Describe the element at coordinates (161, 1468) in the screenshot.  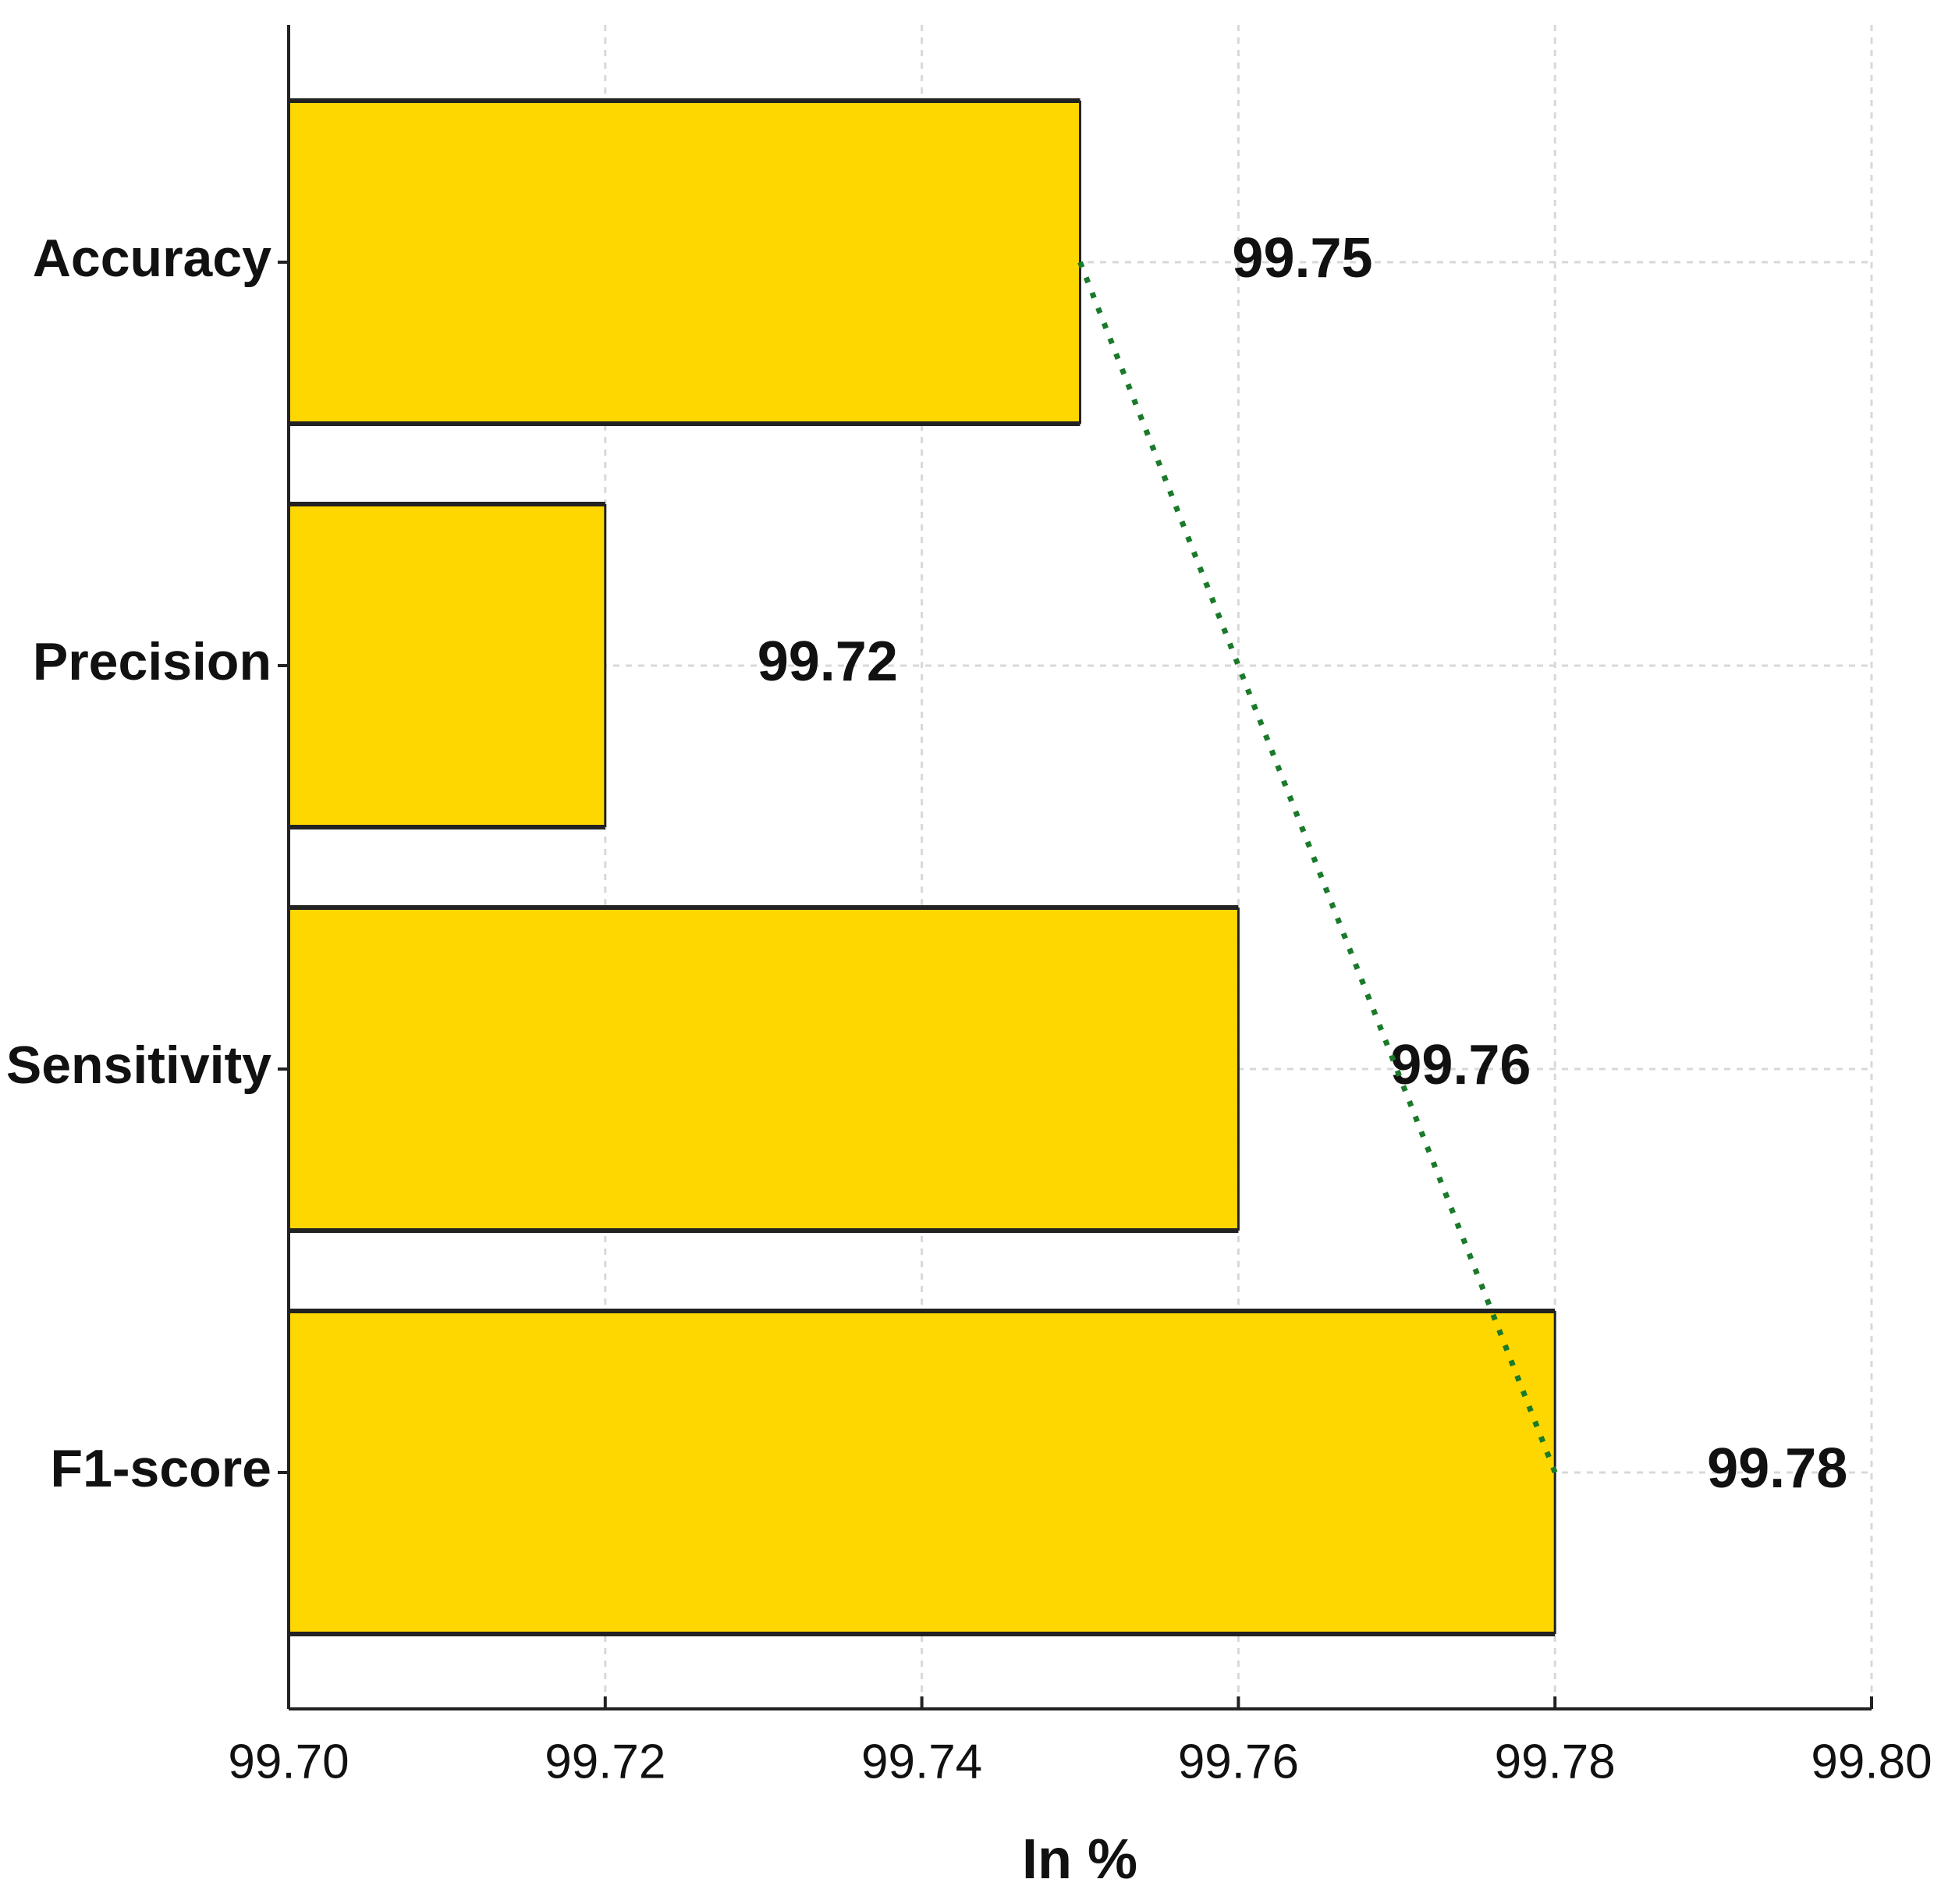
I see `y-tick-label: F1-score` at that location.